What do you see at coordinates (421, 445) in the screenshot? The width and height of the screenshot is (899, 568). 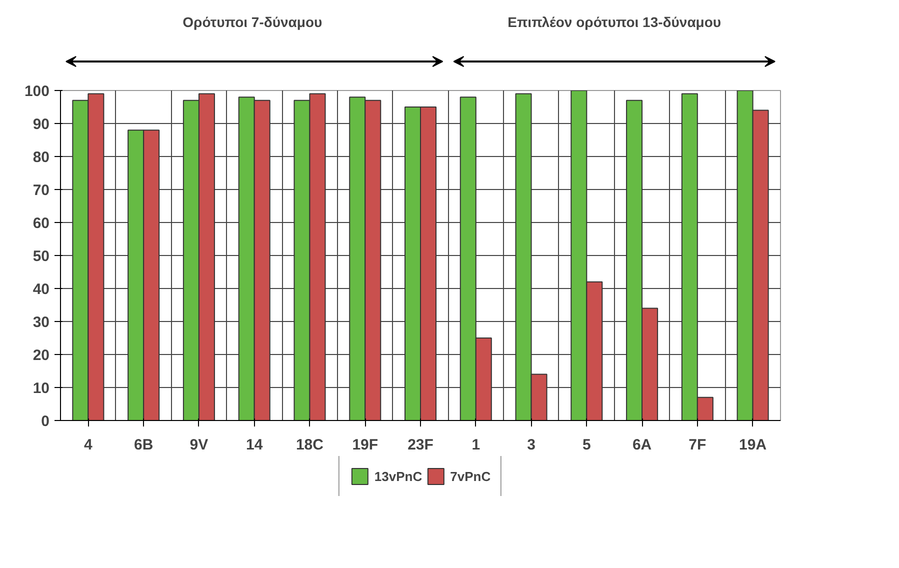 I see `x-tick-label: 23F` at bounding box center [421, 445].